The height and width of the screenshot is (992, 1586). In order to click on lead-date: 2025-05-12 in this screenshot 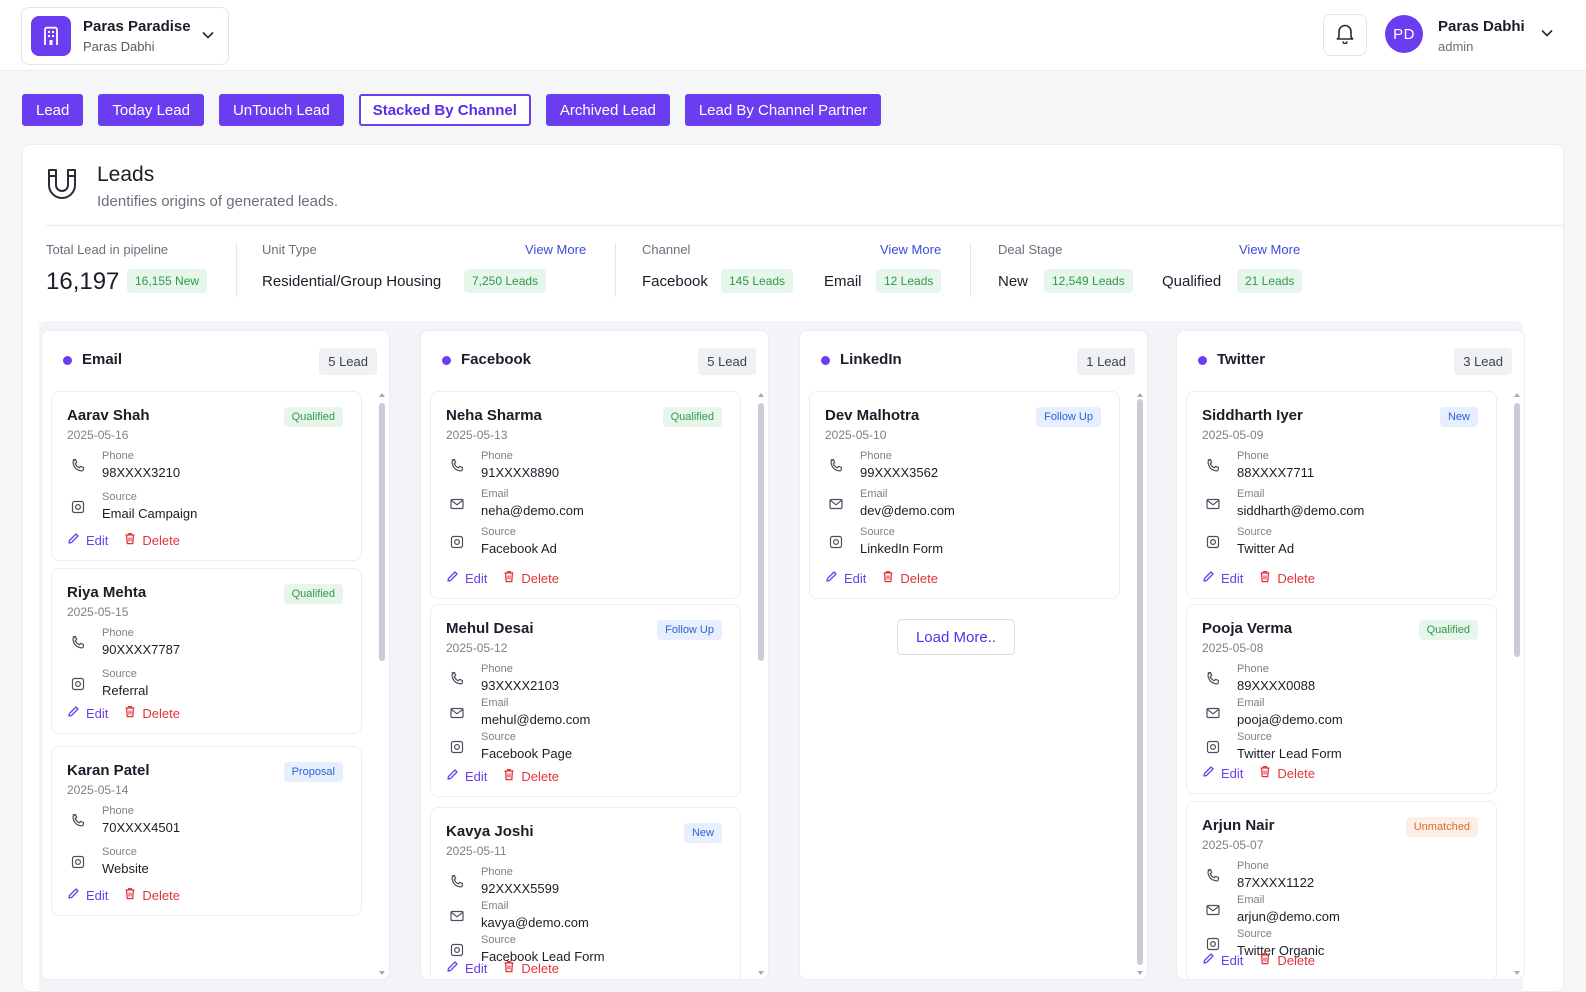, I will do `click(477, 648)`.